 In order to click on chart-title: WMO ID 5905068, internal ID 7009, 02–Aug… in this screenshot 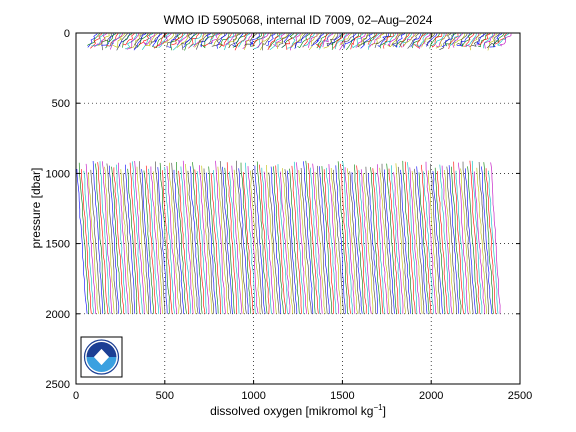, I will do `click(298, 20)`.